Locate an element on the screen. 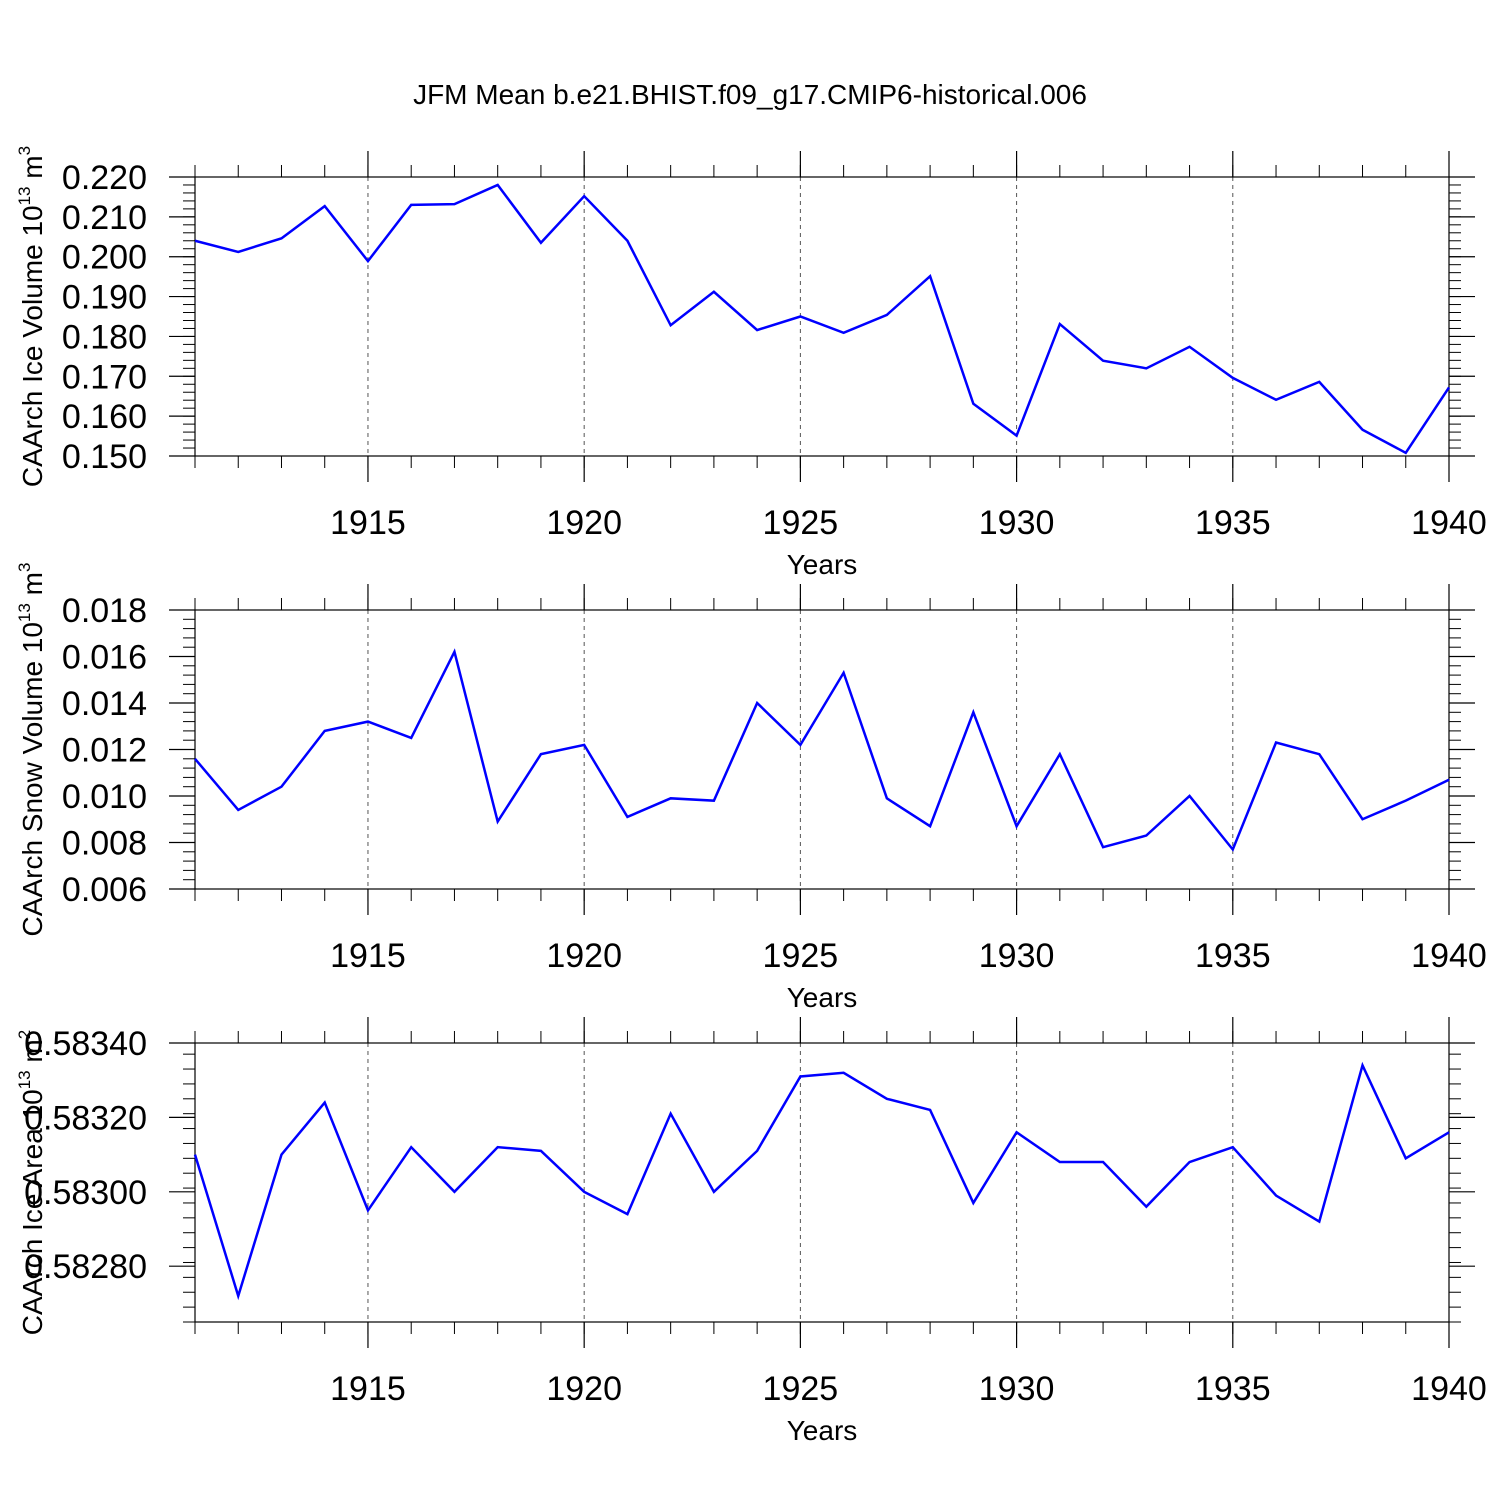 Image resolution: width=1500 pixels, height=1500 pixels. y-tick-label: 0.58280 is located at coordinates (85, 1267).